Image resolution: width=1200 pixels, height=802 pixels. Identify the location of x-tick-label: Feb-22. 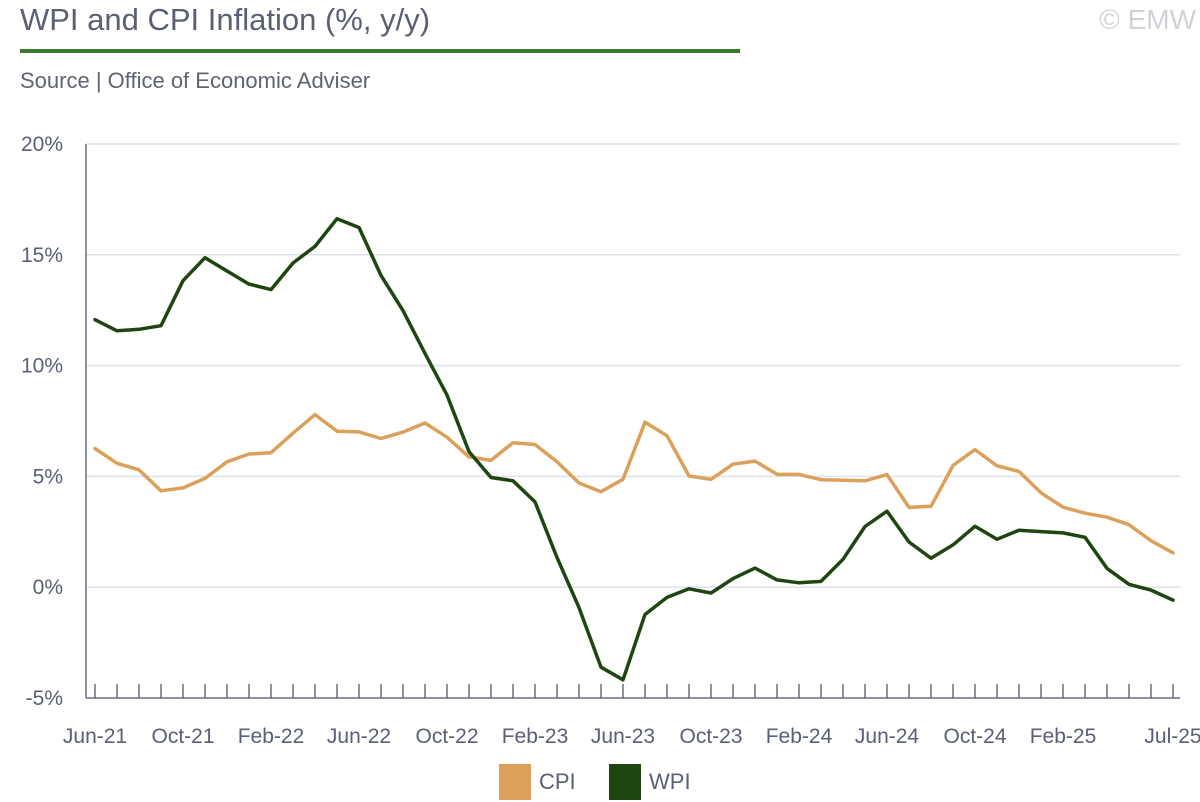
(271, 736).